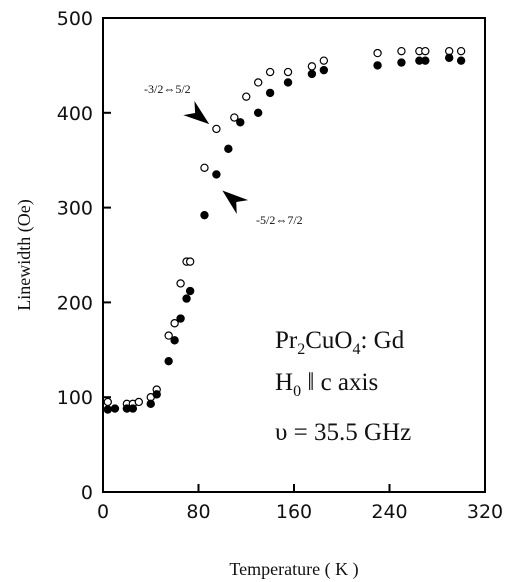  Describe the element at coordinates (198, 512) in the screenshot. I see `x-tick-label: 80` at that location.